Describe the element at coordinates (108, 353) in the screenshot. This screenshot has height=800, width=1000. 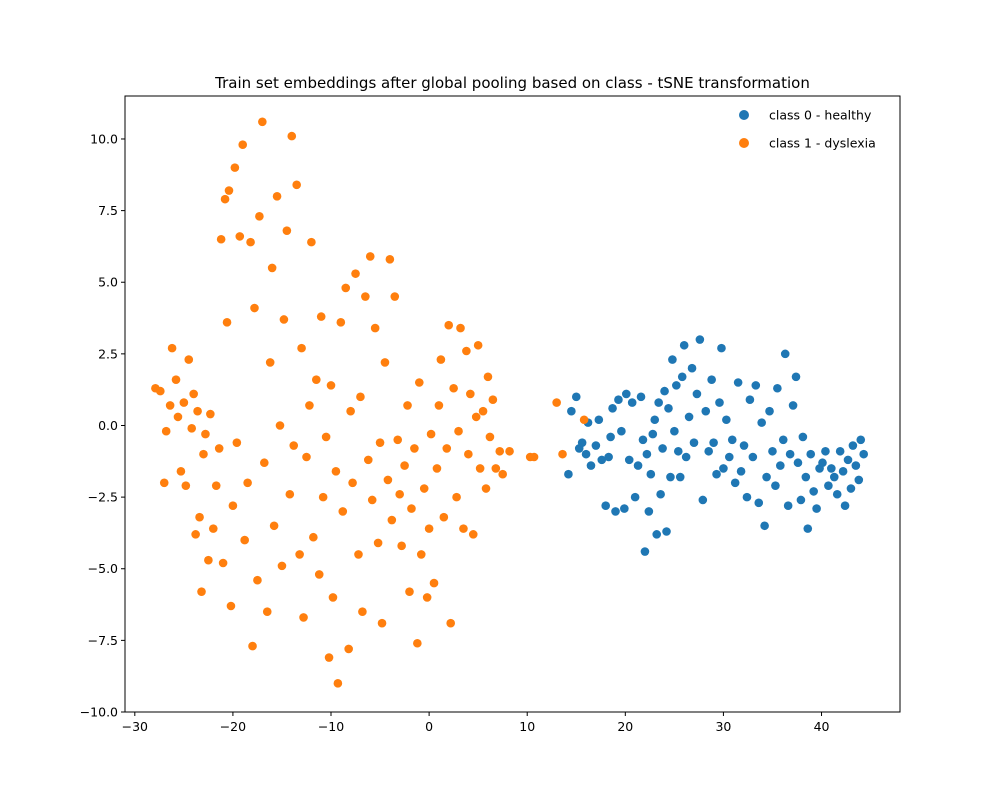
I see `y-tick-label: 2.5` at that location.